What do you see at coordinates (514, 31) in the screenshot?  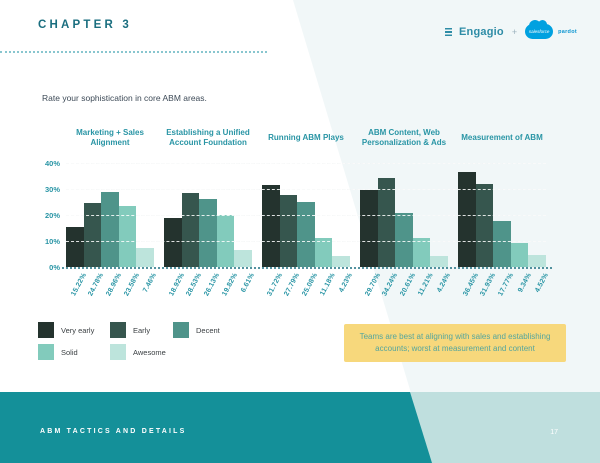 I see `logo-plus: +` at bounding box center [514, 31].